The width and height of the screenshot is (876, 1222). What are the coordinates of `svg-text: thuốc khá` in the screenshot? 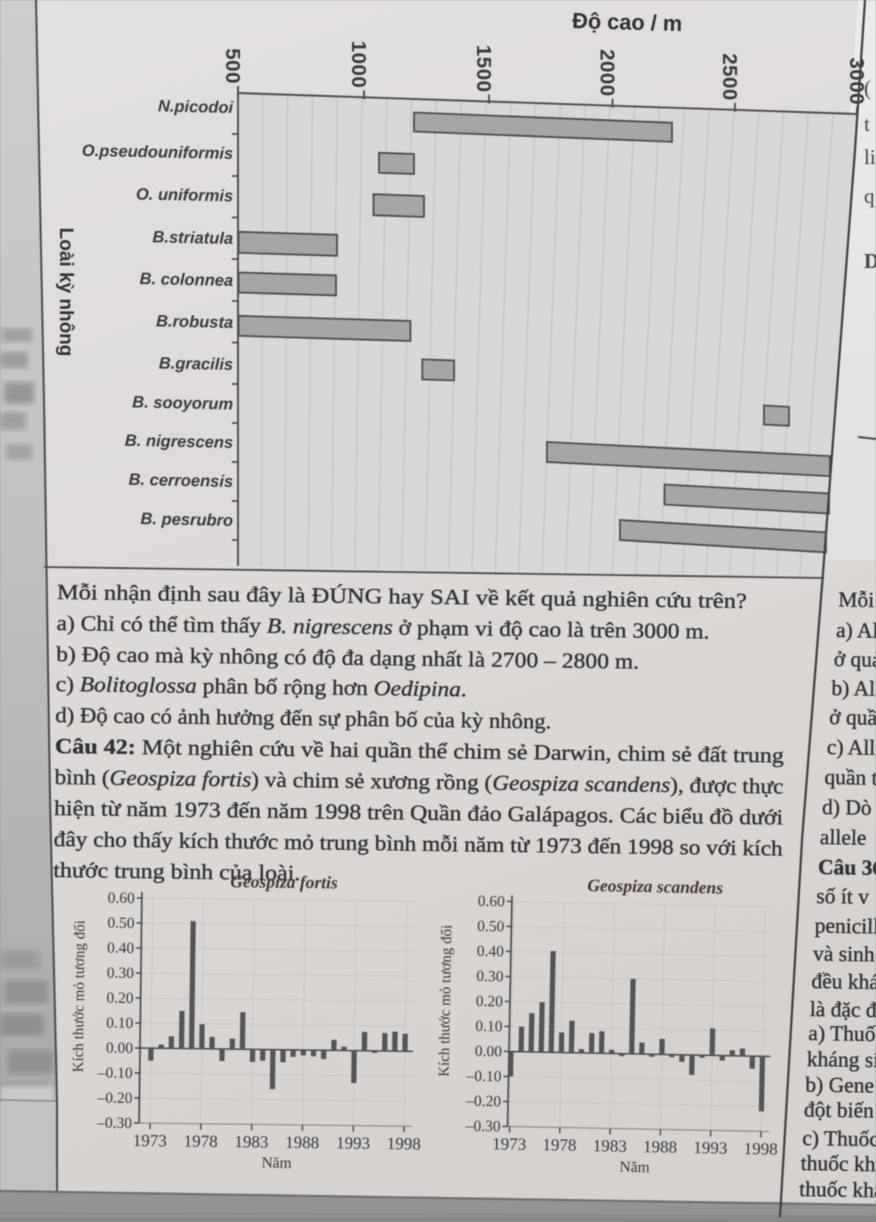 It's located at (837, 1189).